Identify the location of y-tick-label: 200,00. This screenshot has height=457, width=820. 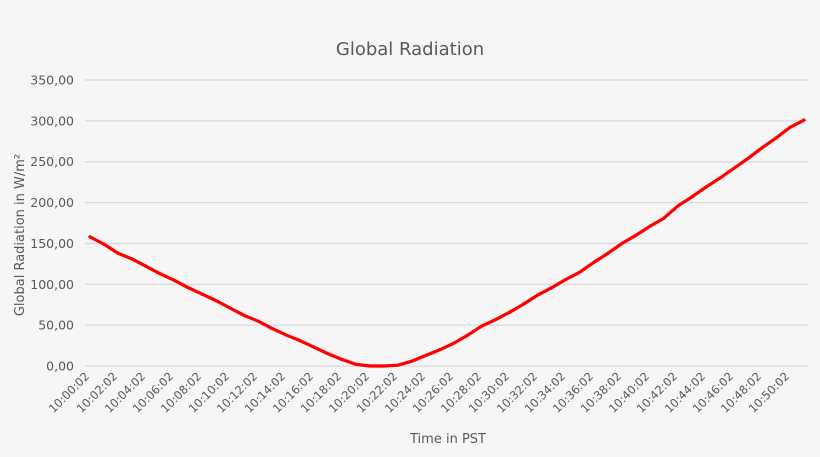
(52, 202).